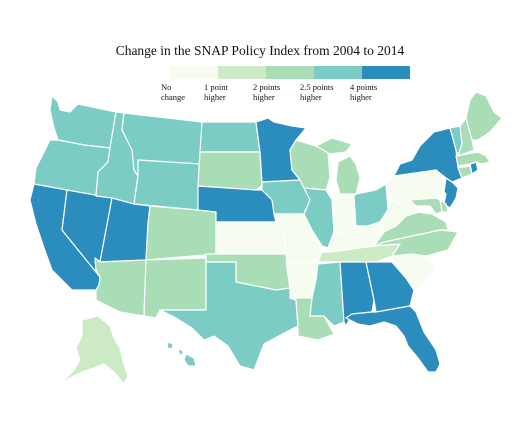 This screenshot has height=438, width=520. Describe the element at coordinates (230, 171) in the screenshot. I see `state-south-dakota` at that location.